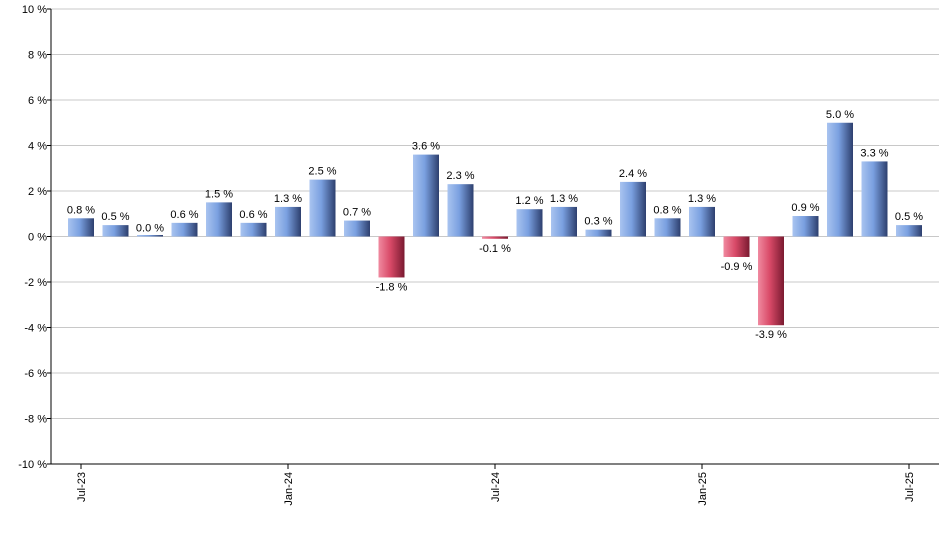 This screenshot has width=940, height=550. Describe the element at coordinates (805, 208) in the screenshot. I see `data-label: 0.9 %` at that location.